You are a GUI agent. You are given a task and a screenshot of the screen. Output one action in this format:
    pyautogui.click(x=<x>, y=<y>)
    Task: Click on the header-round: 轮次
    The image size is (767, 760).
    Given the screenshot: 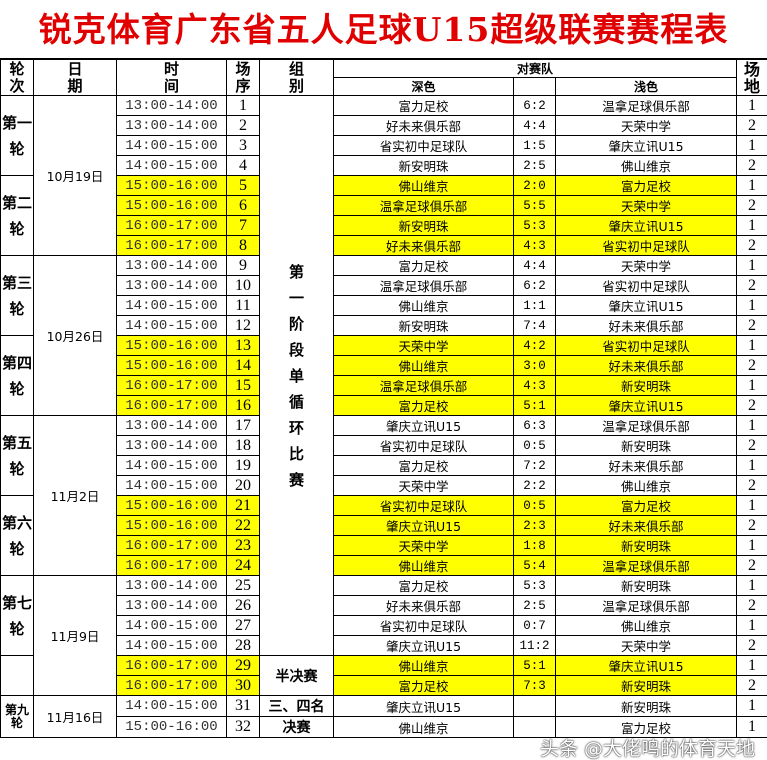 What is the action you would take?
    pyautogui.click(x=17, y=78)
    